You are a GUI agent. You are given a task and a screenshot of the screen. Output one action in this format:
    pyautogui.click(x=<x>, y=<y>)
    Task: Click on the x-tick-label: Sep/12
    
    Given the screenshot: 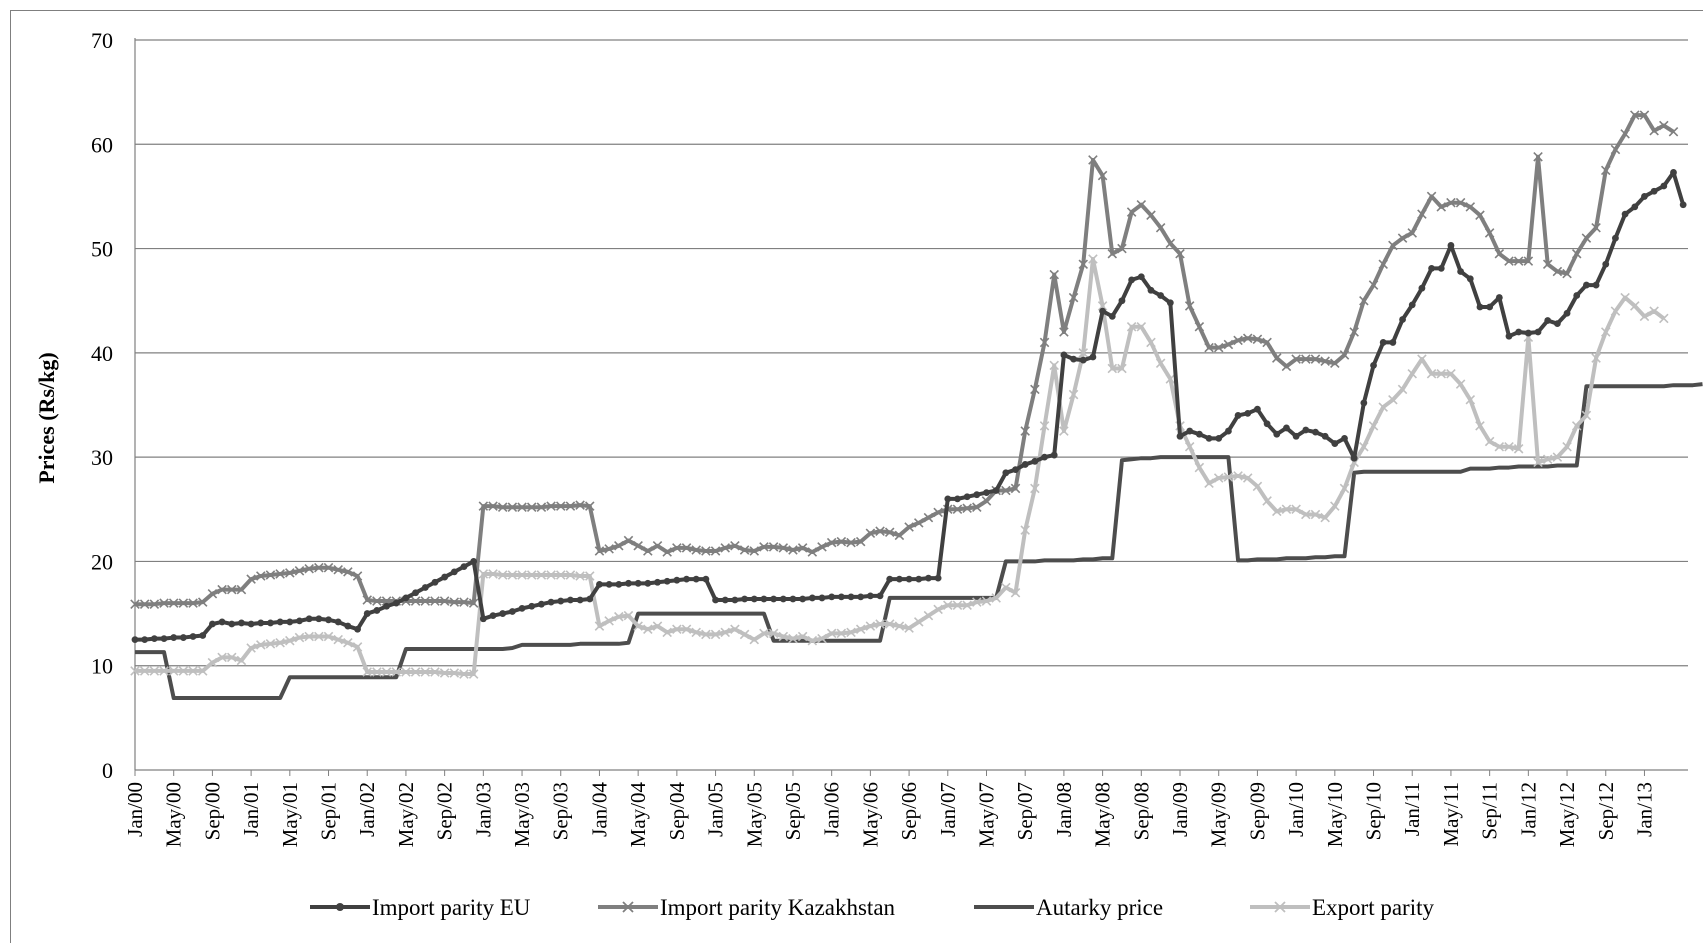 What is the action you would take?
    pyautogui.click(x=1606, y=811)
    